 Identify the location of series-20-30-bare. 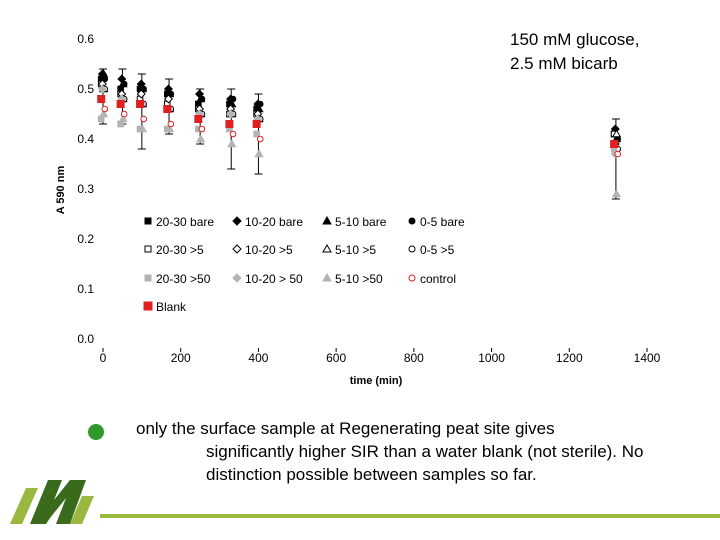
(357, 106).